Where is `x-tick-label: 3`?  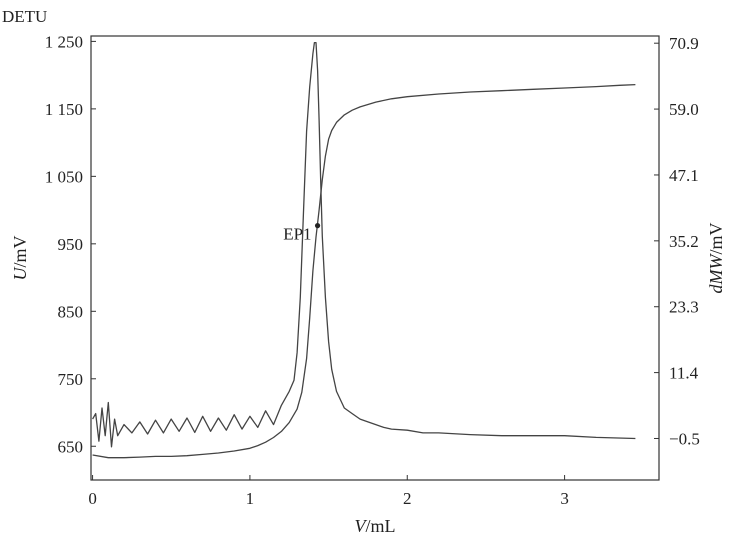 x-tick-label: 3 is located at coordinates (564, 498).